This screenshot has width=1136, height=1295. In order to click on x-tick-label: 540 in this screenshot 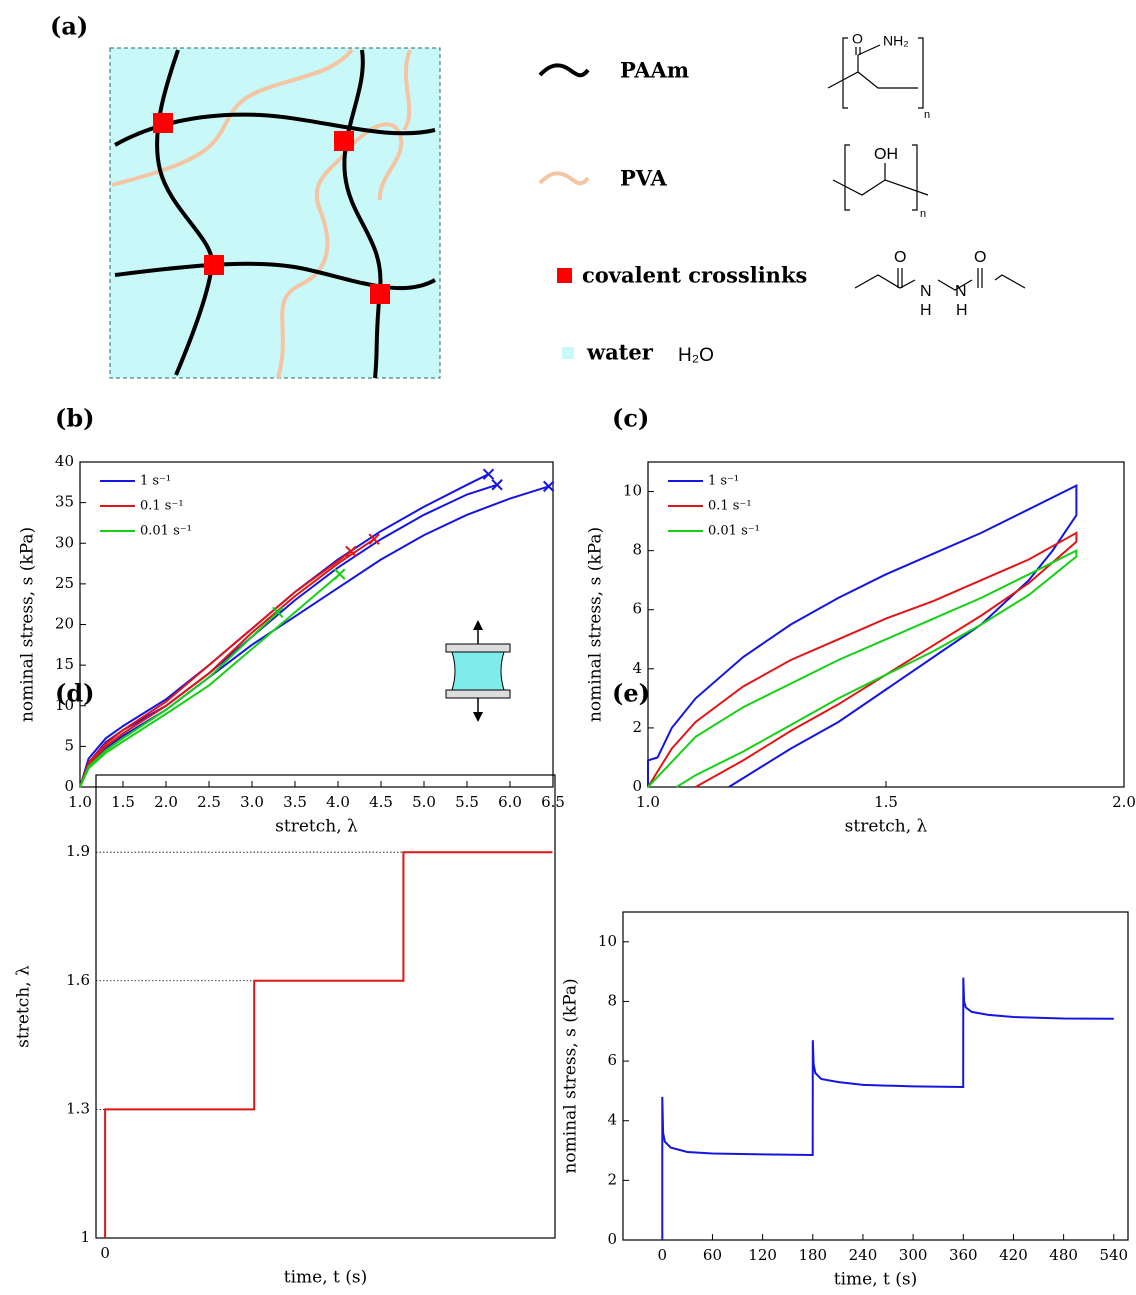, I will do `click(1113, 1255)`.